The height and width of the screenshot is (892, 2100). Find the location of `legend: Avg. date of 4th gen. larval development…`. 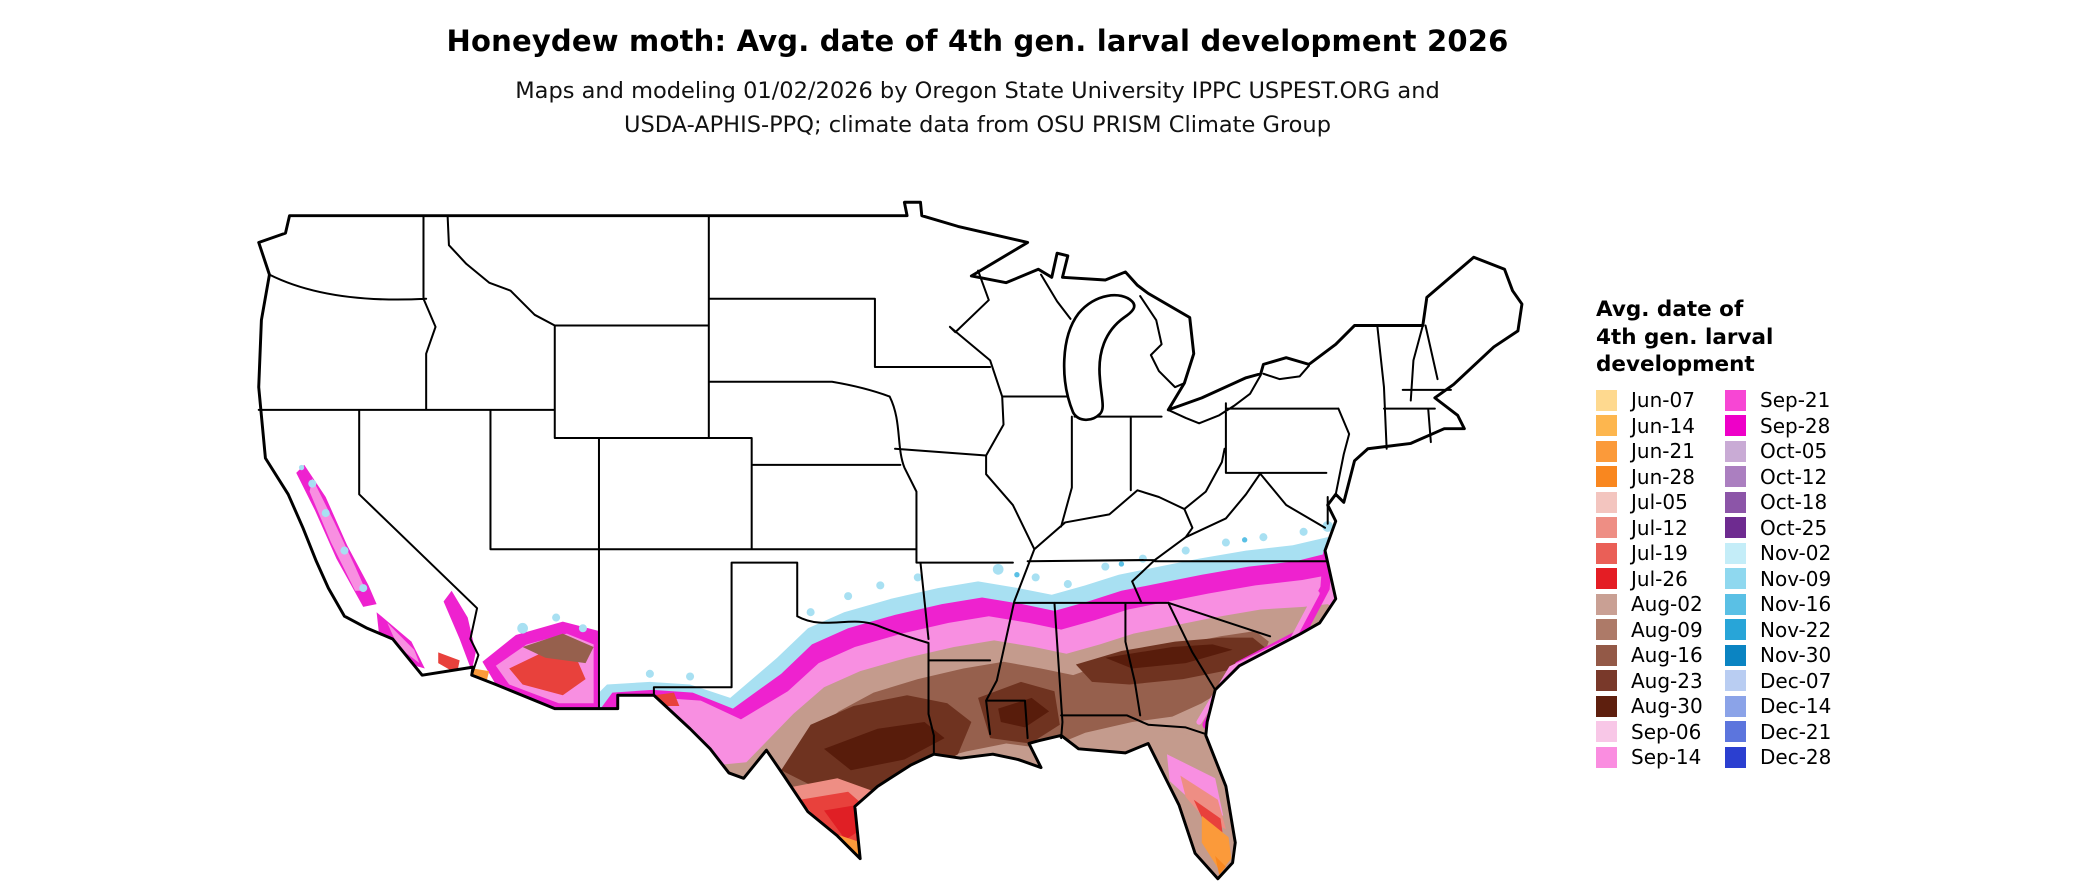

legend: Avg. date of 4th gen. larval development… is located at coordinates (1786, 533).